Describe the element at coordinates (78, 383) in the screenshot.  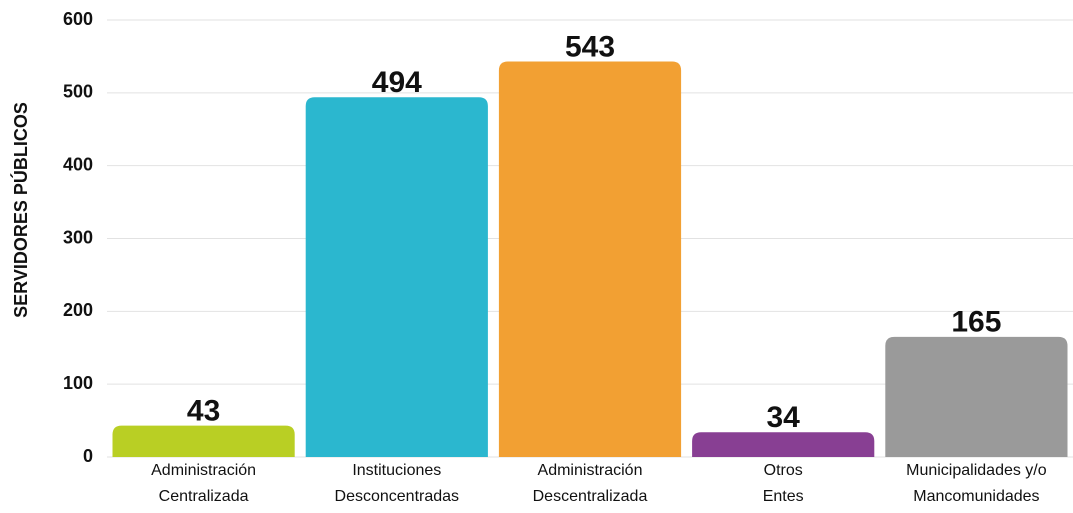
I see `y-tick-label: 100` at that location.